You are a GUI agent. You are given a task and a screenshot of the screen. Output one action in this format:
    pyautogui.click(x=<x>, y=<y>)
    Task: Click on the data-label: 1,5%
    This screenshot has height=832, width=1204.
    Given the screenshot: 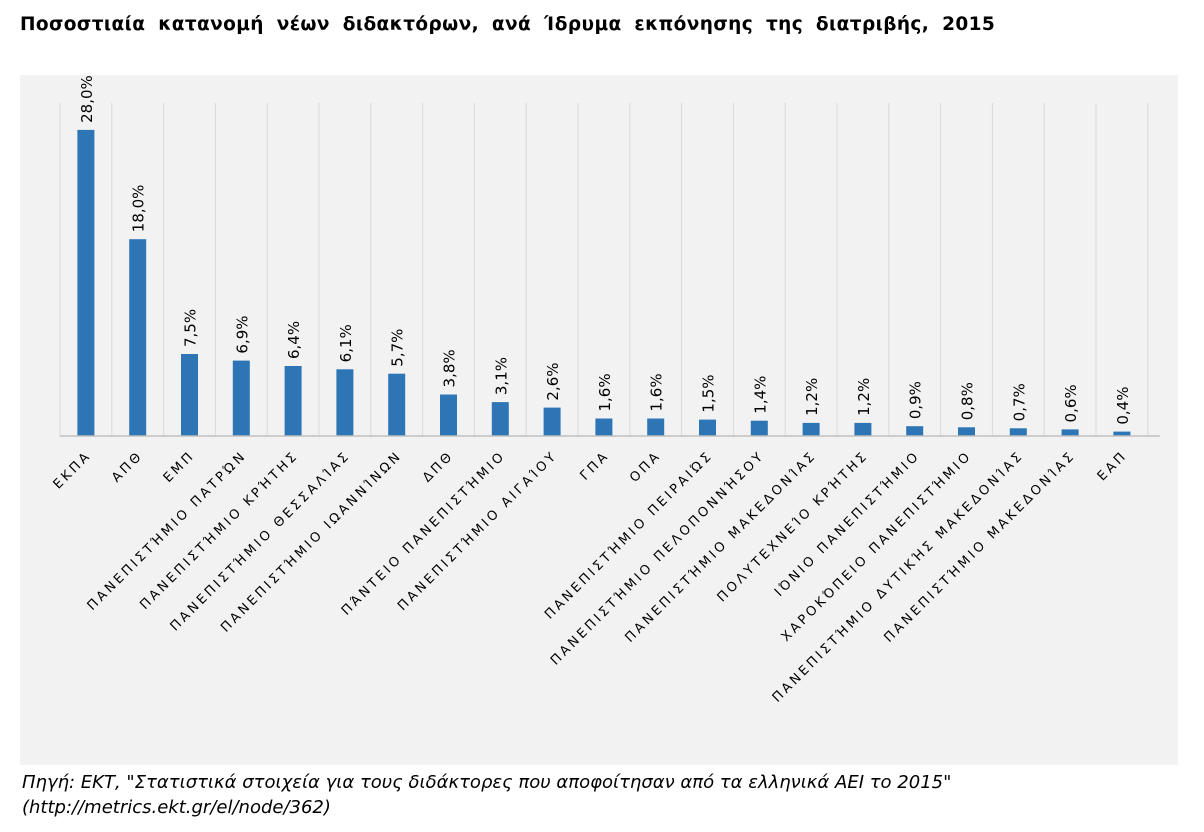 What is the action you would take?
    pyautogui.click(x=709, y=393)
    